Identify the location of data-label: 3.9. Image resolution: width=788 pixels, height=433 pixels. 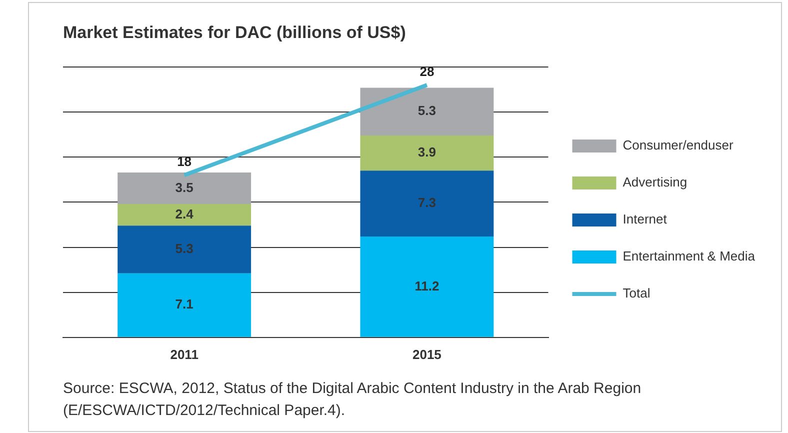
(427, 152).